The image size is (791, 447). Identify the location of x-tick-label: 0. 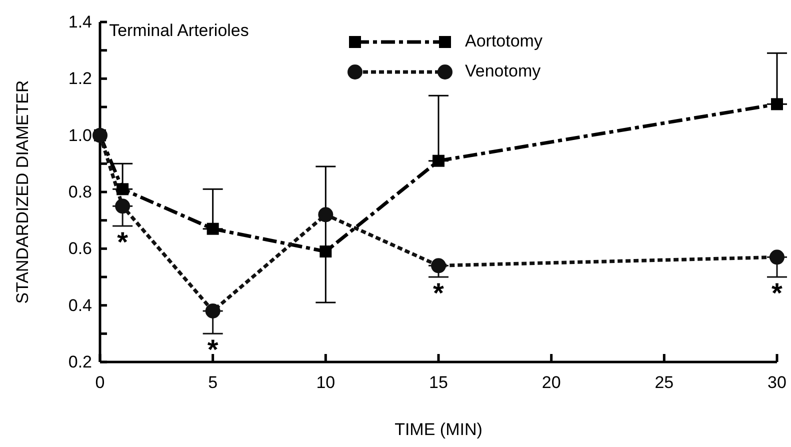
(100, 382).